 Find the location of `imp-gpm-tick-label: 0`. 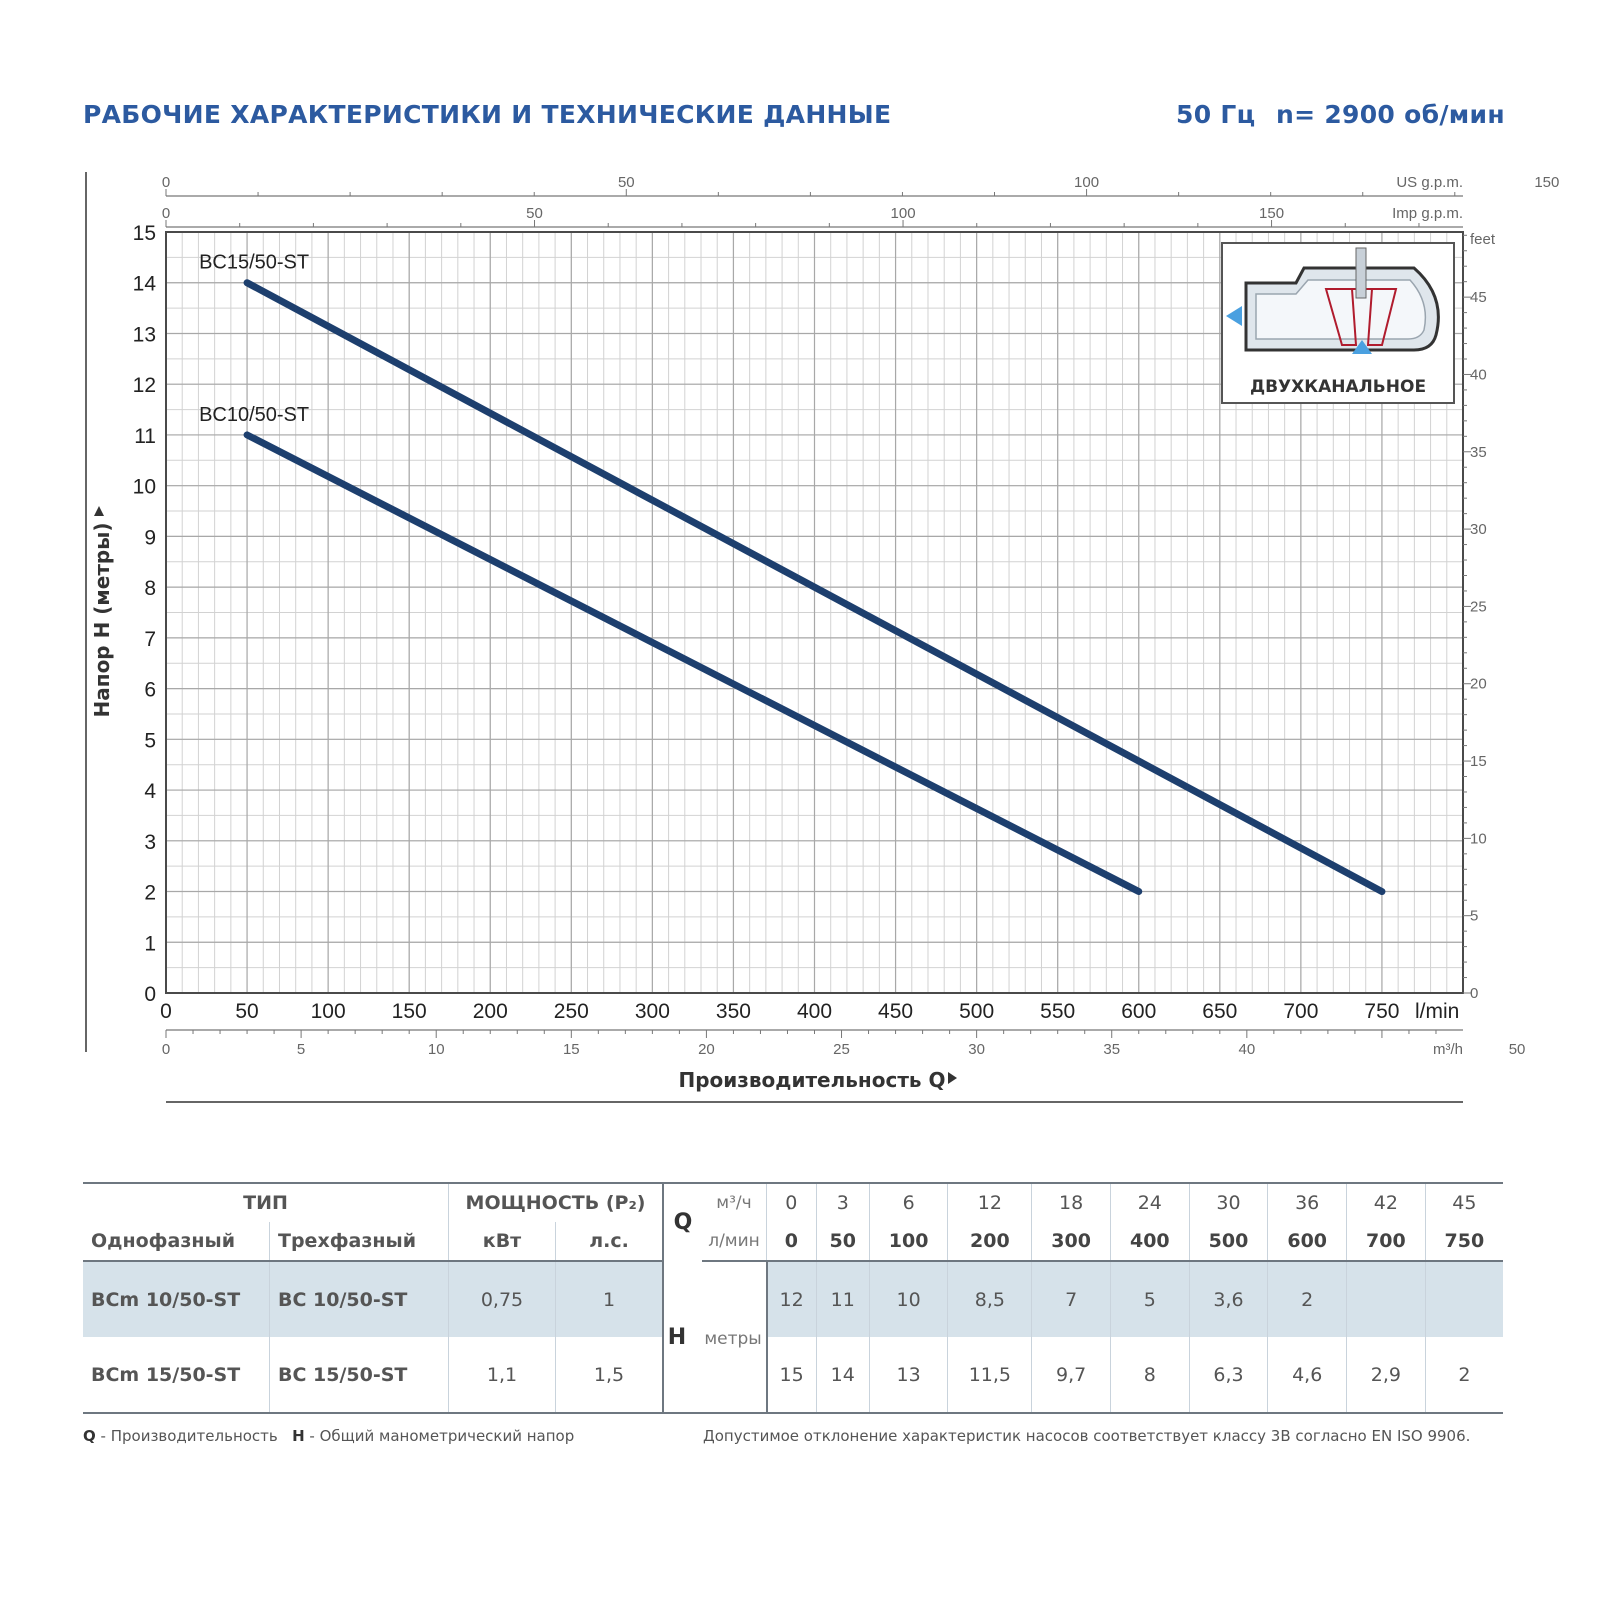

imp-gpm-tick-label: 0 is located at coordinates (166, 213).